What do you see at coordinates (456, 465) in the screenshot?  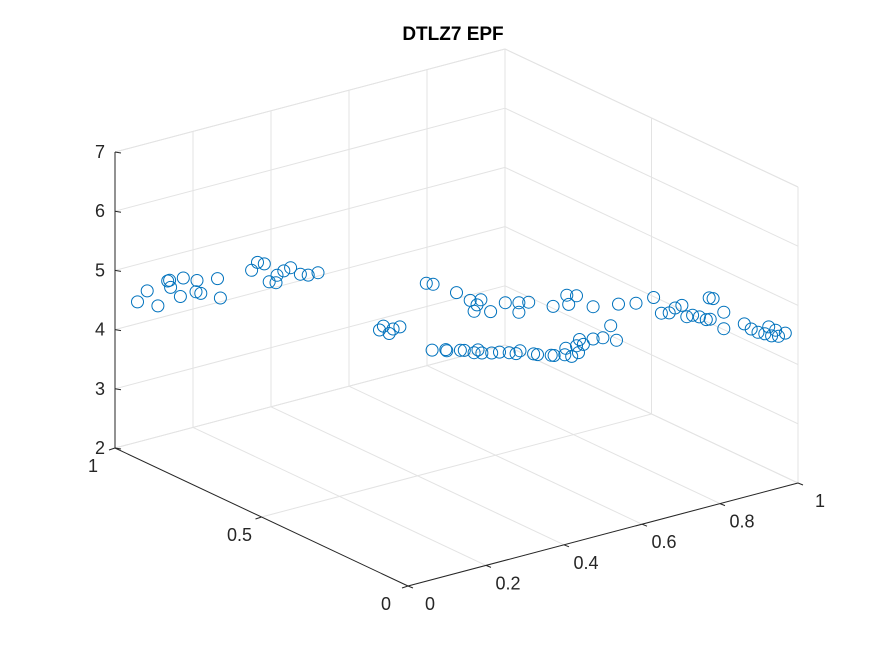 I see `floor-grid-line-y` at bounding box center [456, 465].